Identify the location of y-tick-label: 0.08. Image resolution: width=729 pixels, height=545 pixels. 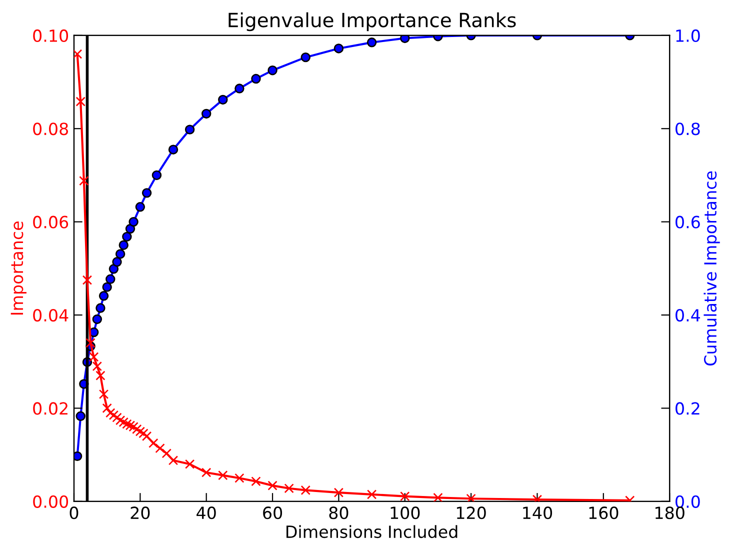
(50, 129).